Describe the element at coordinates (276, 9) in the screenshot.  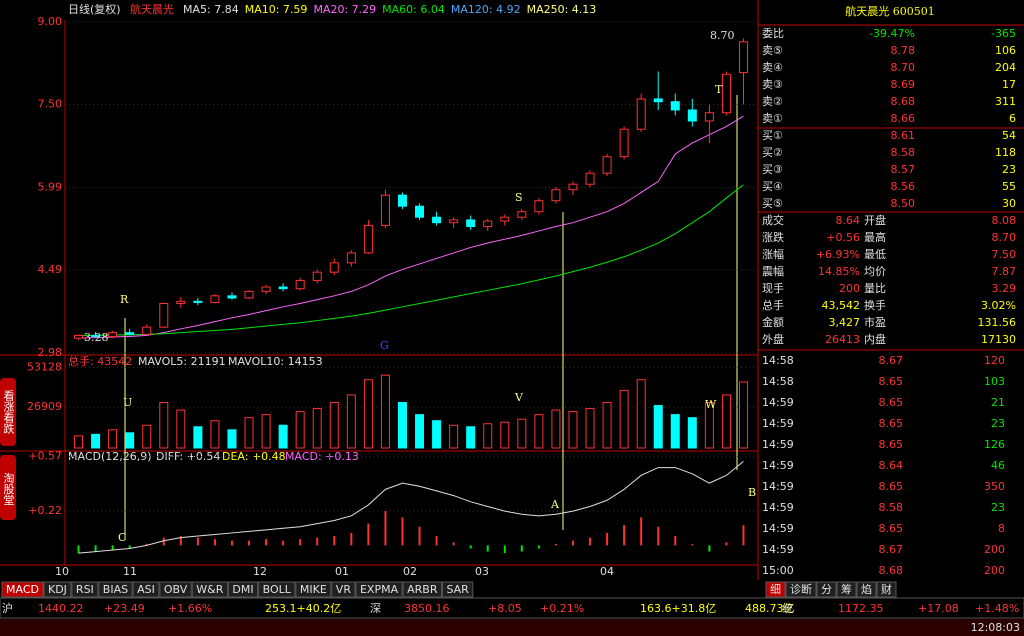
I see `ma-label: MA10: 7.59` at that location.